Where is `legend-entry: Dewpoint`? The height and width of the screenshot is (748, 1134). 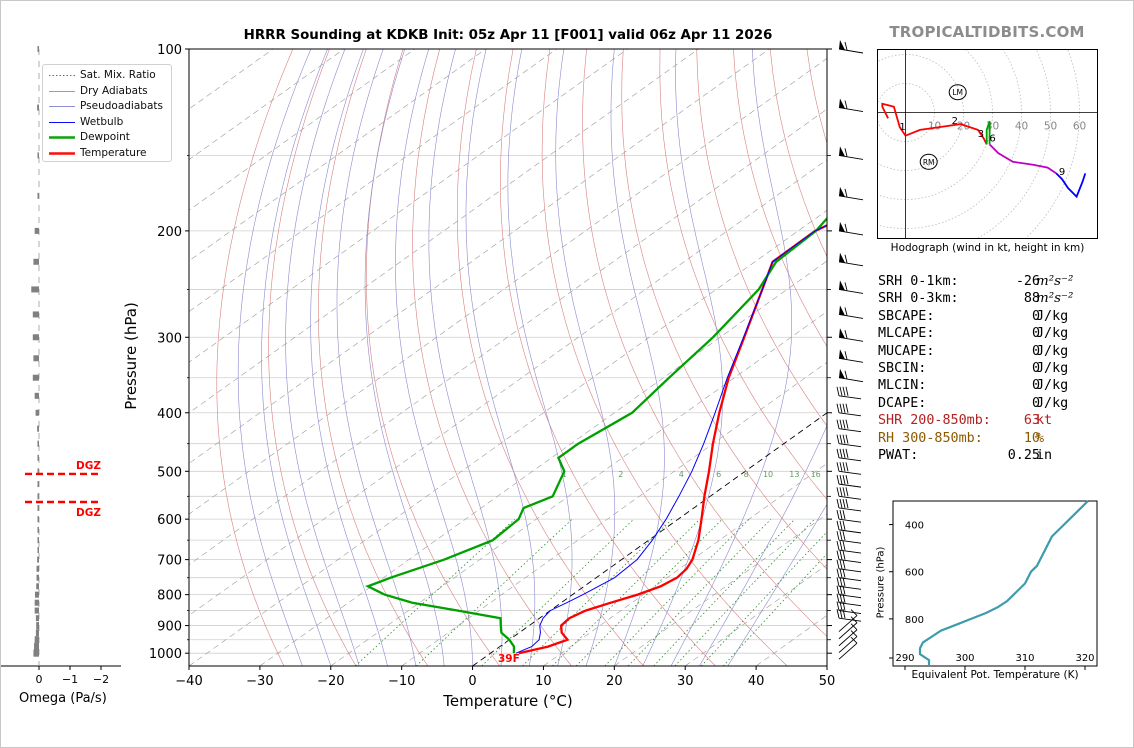 legend-entry: Dewpoint is located at coordinates (108, 137).